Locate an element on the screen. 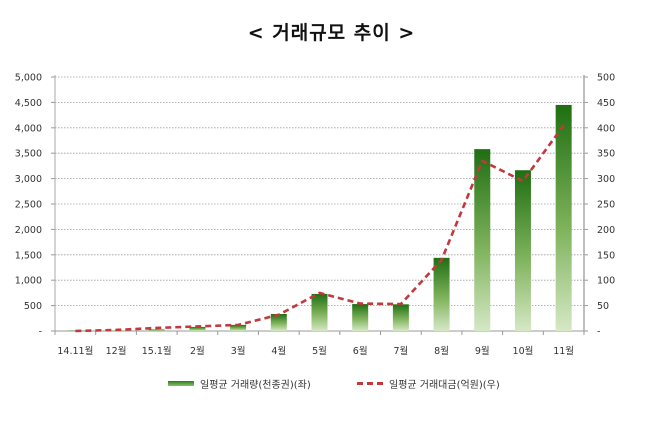 This screenshot has width=663, height=423. x-axis-label: 6월 is located at coordinates (360, 351).